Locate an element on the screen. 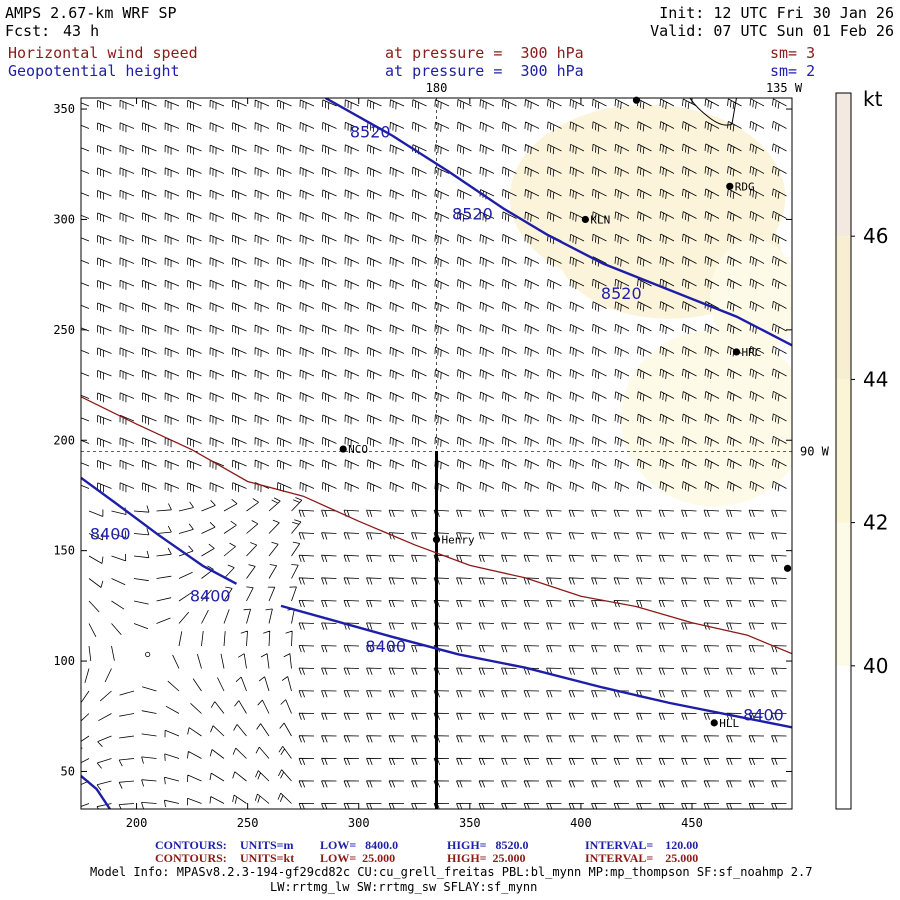  station-label-NCO: NCO is located at coordinates (358, 449).